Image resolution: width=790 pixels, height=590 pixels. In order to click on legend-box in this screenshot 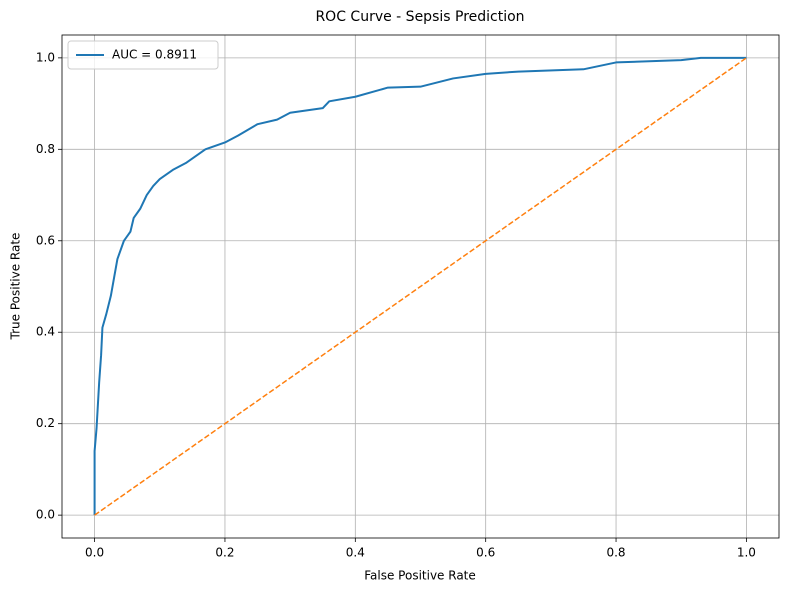, I will do `click(143, 55)`.